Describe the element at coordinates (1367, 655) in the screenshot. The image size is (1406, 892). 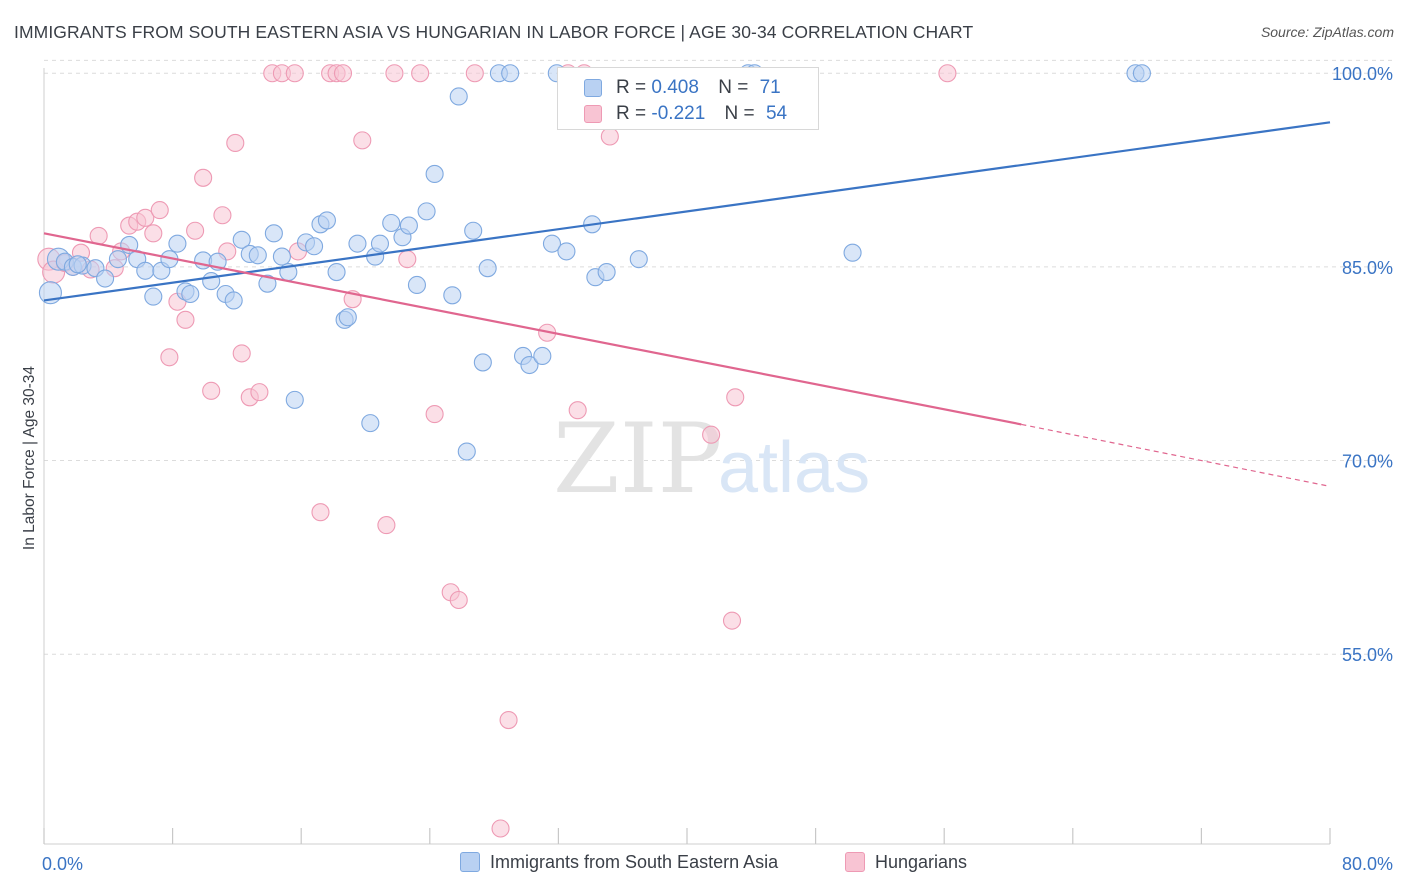
I see `y-tick-label: 55.0%` at that location.